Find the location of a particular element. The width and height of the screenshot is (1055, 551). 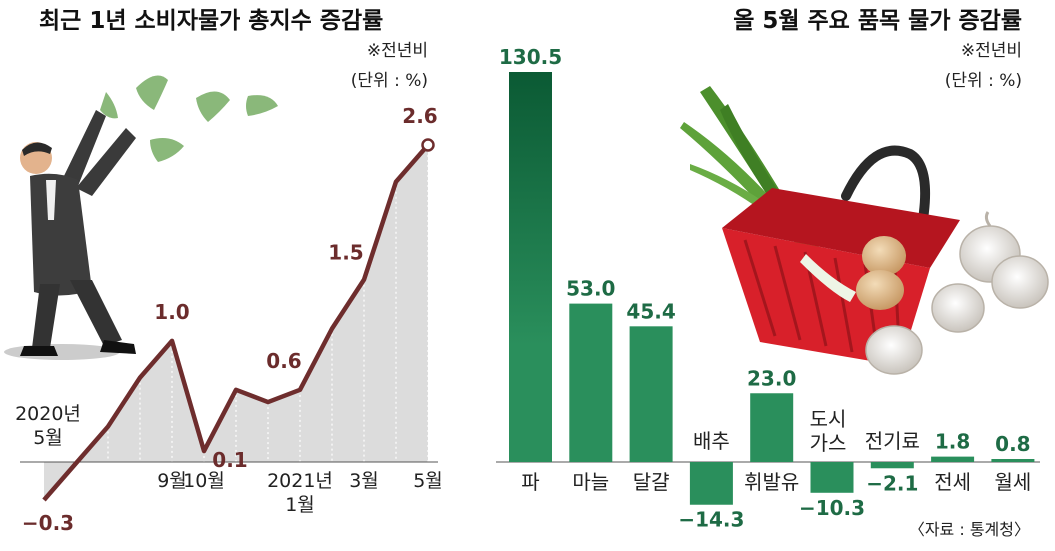

x-tick-label: 1월 is located at coordinates (300, 505).